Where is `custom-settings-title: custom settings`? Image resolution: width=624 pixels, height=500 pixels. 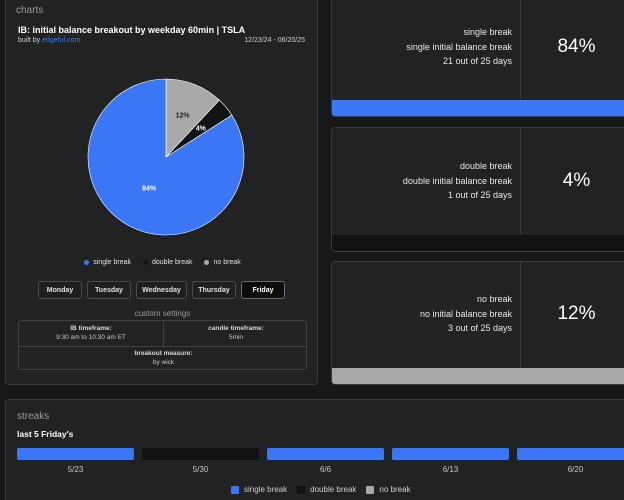 custom-settings-title: custom settings is located at coordinates (162, 313).